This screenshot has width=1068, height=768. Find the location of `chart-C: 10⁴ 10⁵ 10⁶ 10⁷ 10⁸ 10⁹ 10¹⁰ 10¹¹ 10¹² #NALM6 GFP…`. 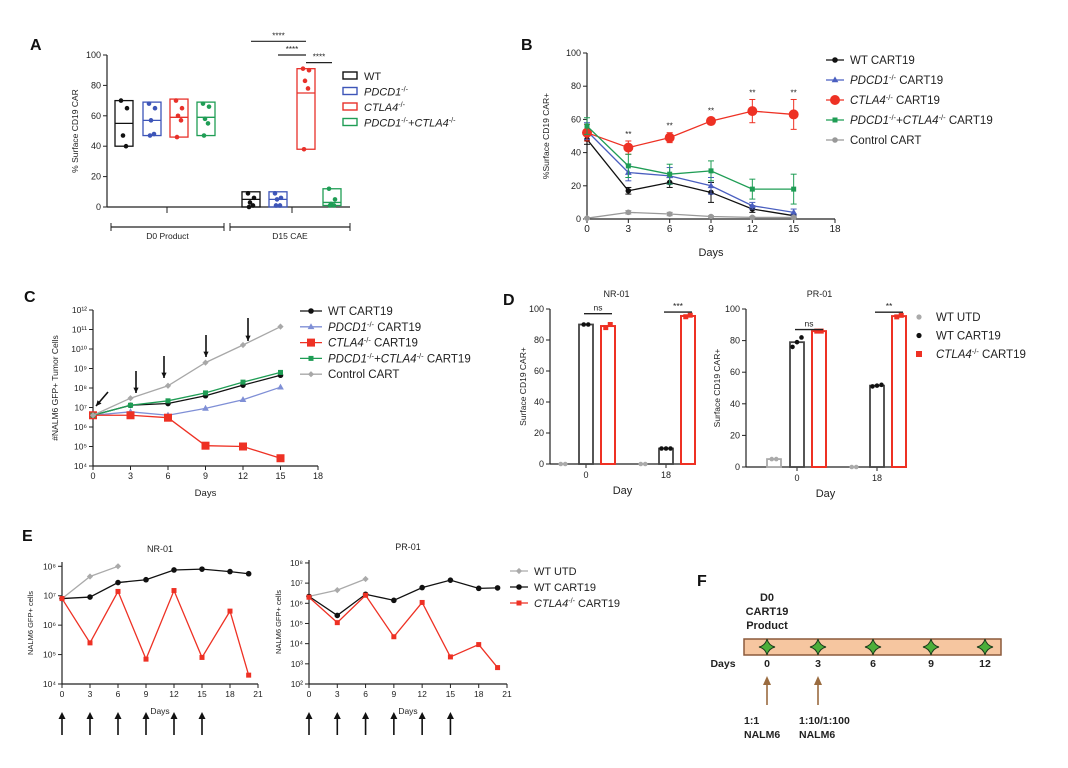

chart-C: 10⁴ 10⁵ 10⁶ 10⁷ 10⁸ 10⁹ 10¹⁰ 10¹¹ 10¹² #NALM6 GFP… is located at coordinates (260, 402).